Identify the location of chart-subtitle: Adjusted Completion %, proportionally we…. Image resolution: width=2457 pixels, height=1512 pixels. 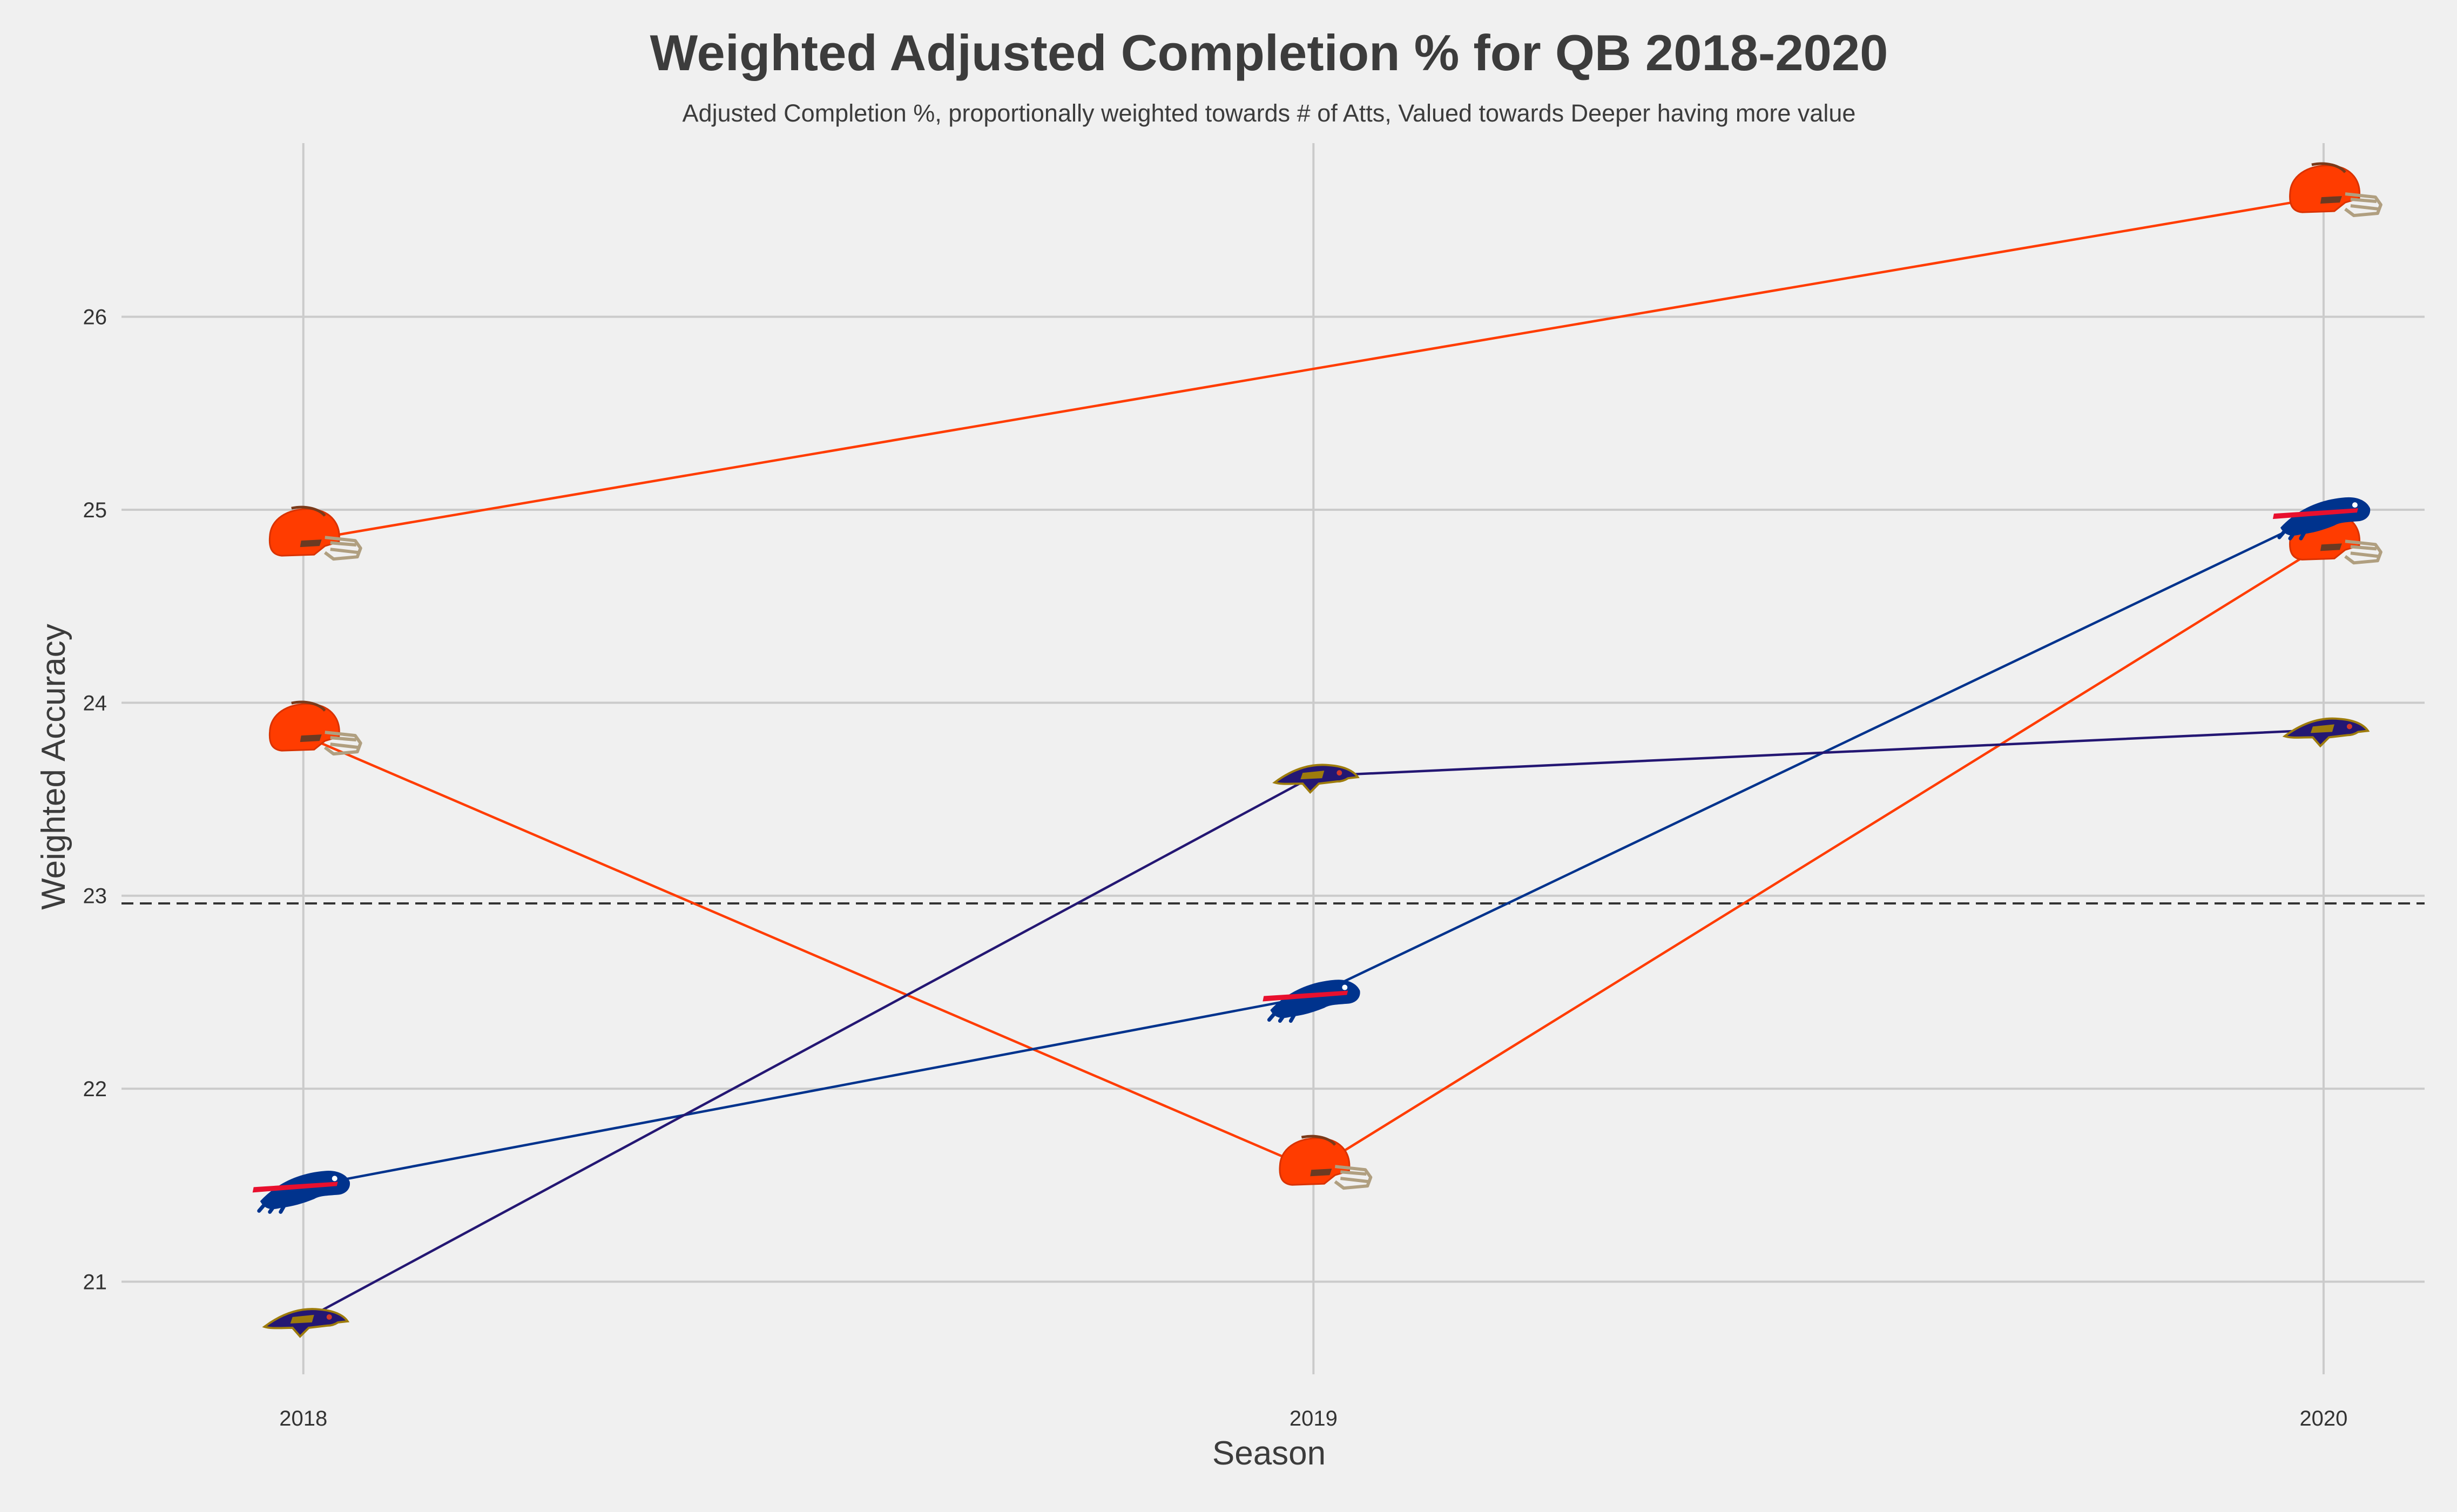
(1270, 113).